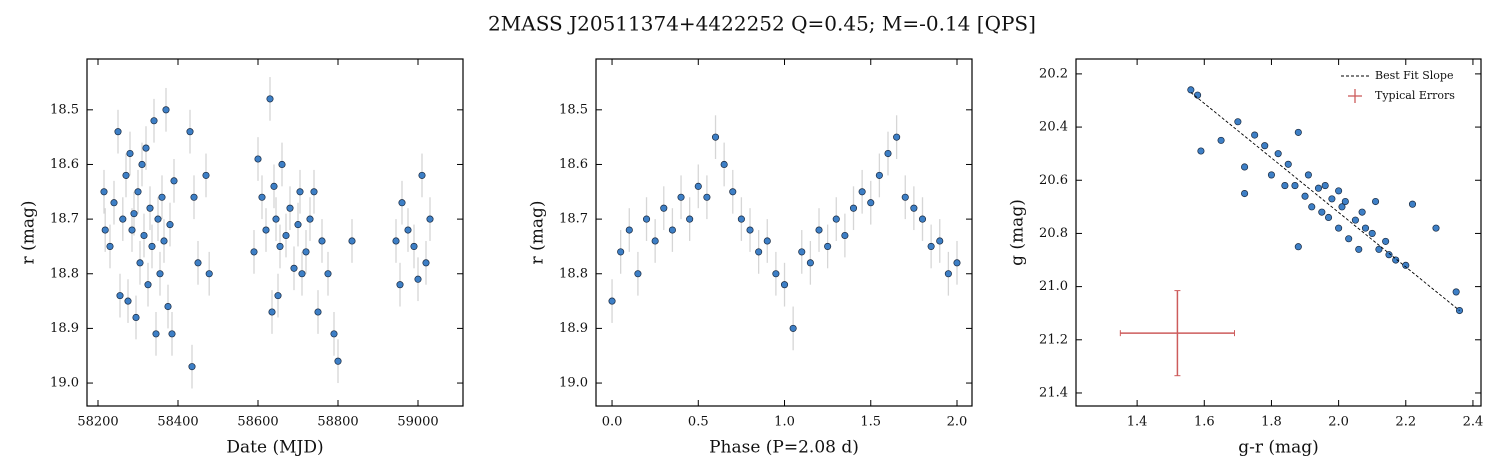 The height and width of the screenshot is (473, 1506). Describe the element at coordinates (1338, 422) in the screenshot. I see `x-tick-label: 2.0` at that location.